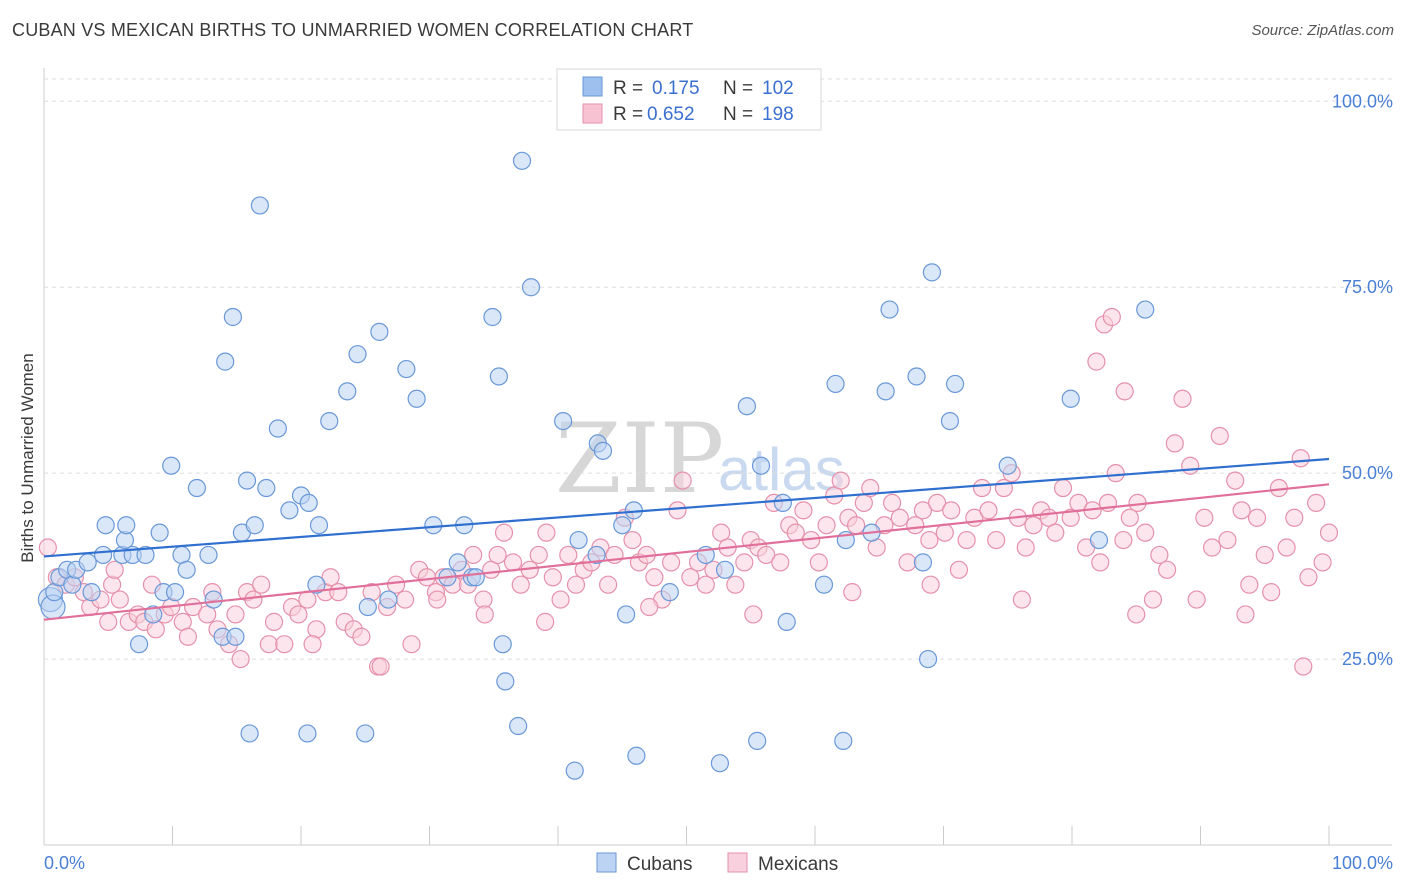  Describe the element at coordinates (686, 507) in the screenshot. I see `cubans-trend-line` at that location.